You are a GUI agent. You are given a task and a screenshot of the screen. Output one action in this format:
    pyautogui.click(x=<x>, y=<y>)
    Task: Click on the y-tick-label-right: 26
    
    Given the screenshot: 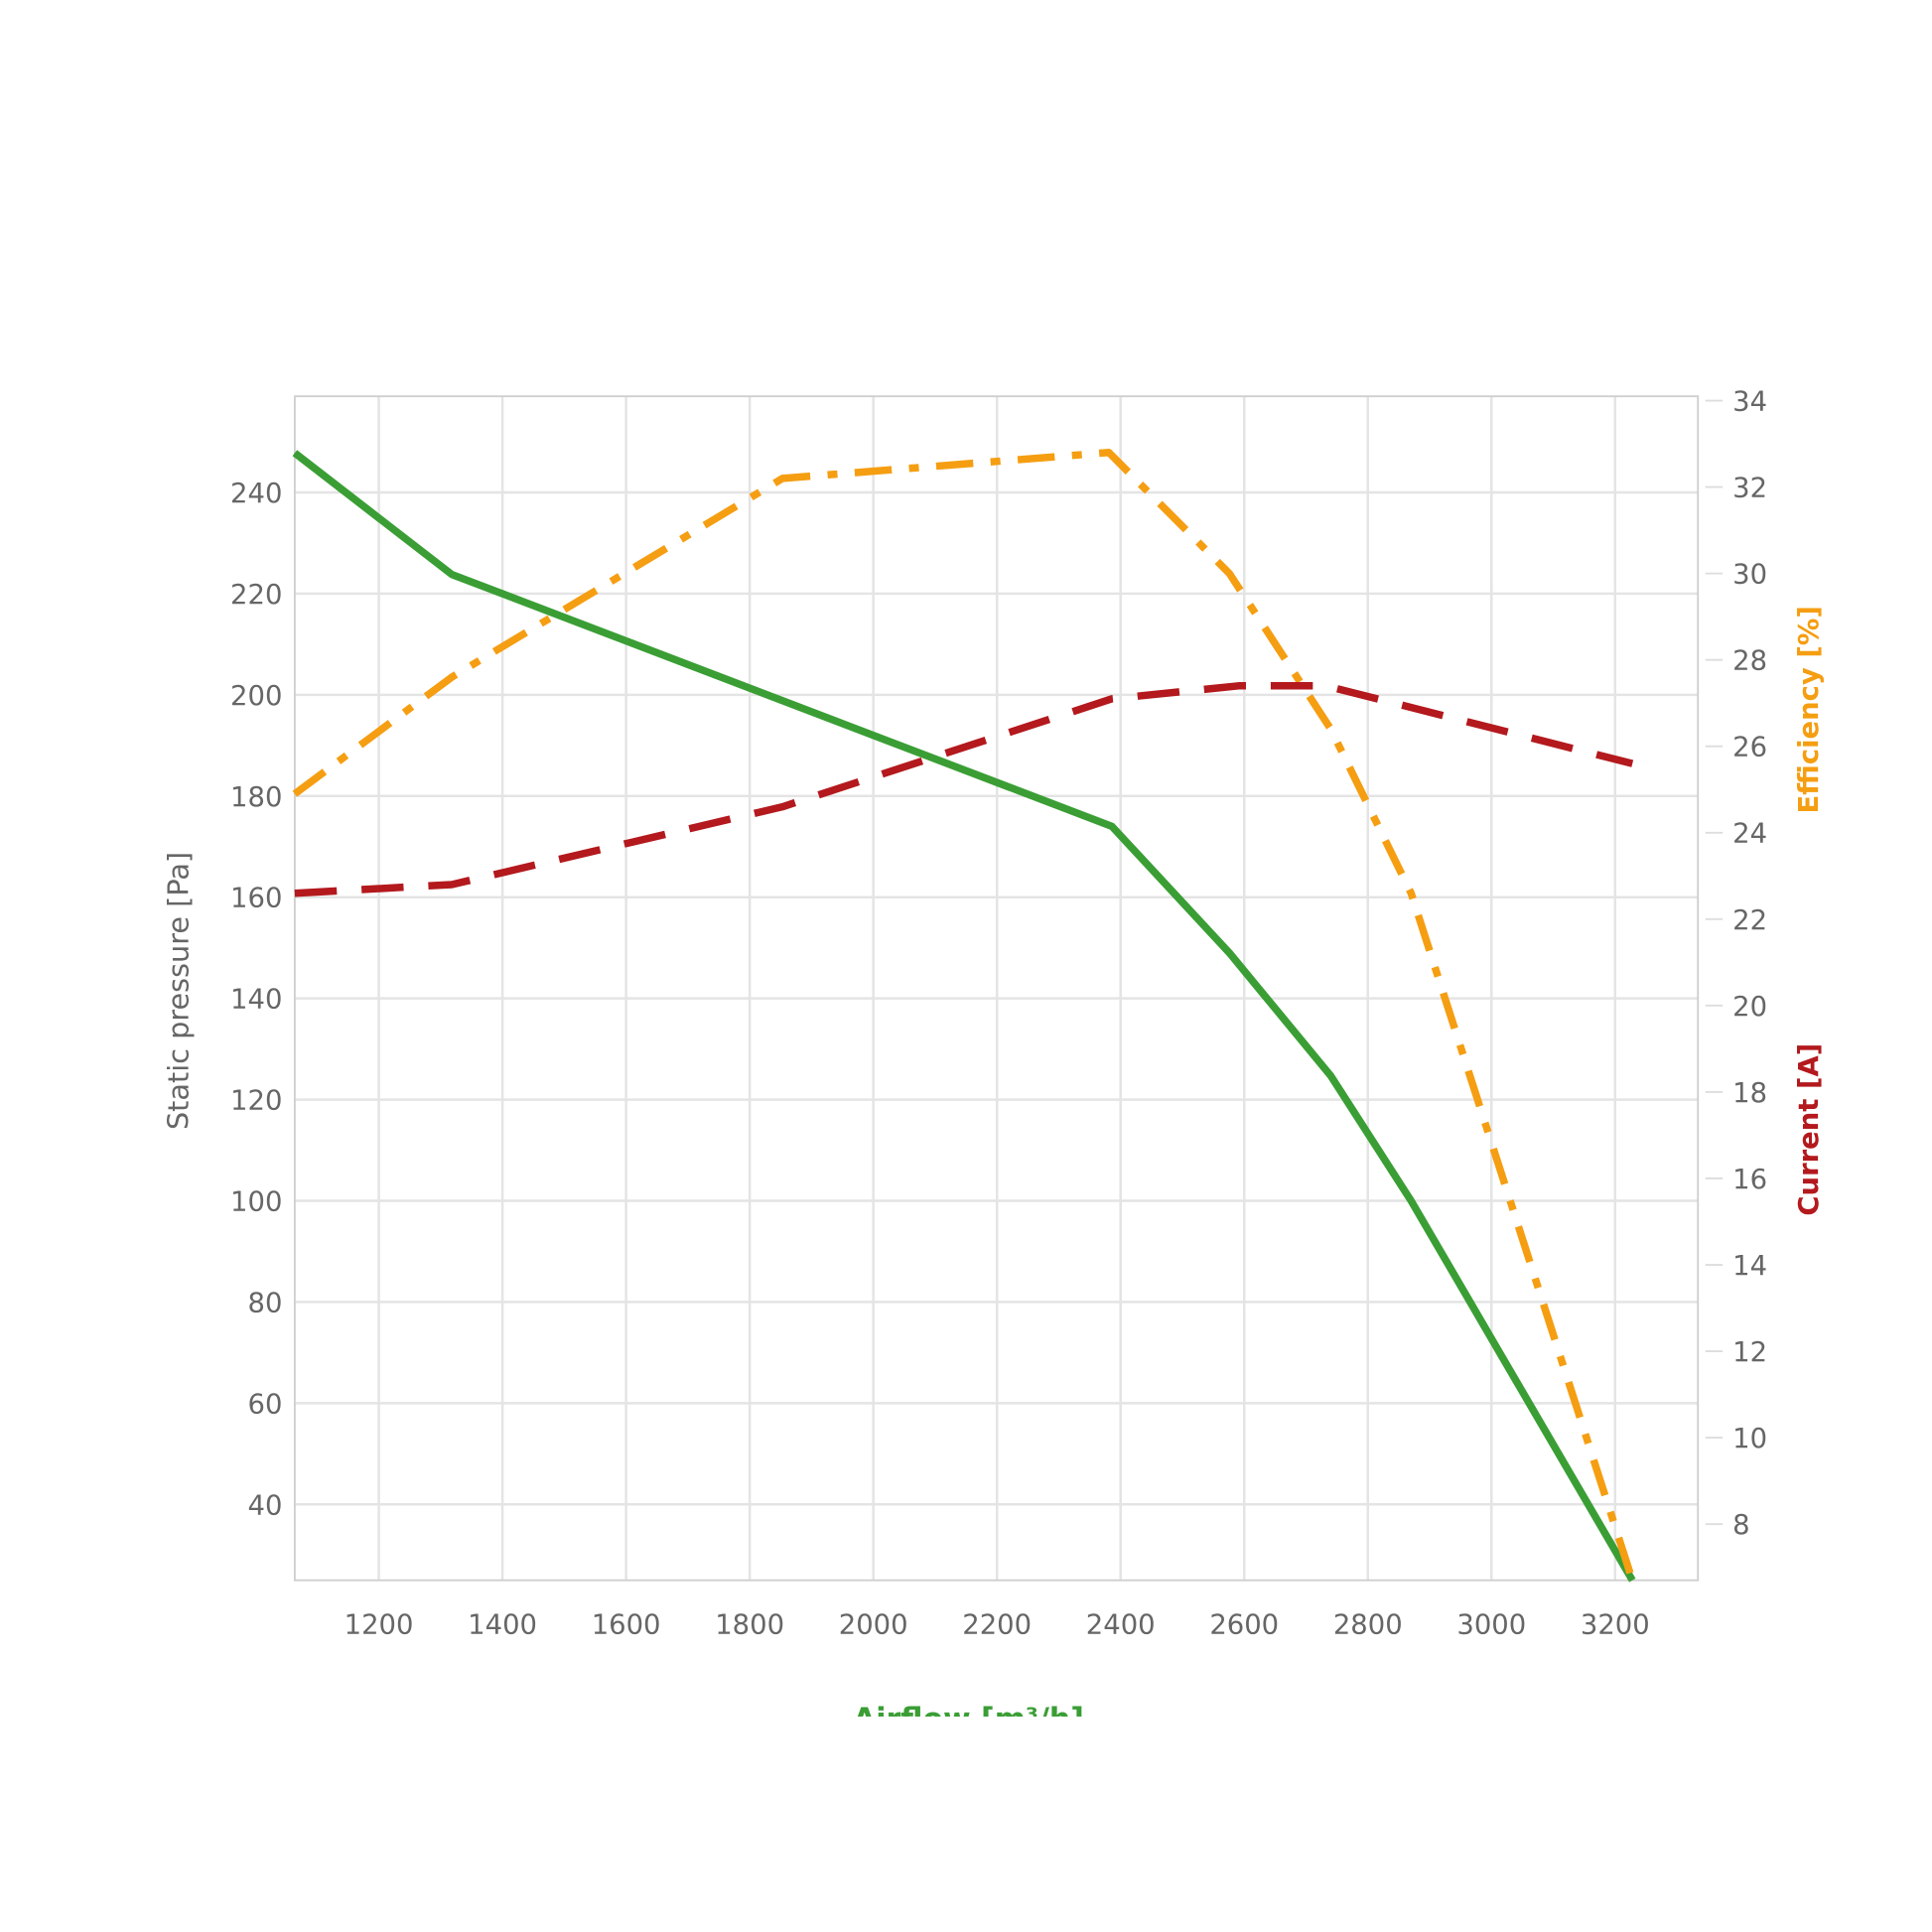 What is the action you would take?
    pyautogui.click(x=1749, y=748)
    